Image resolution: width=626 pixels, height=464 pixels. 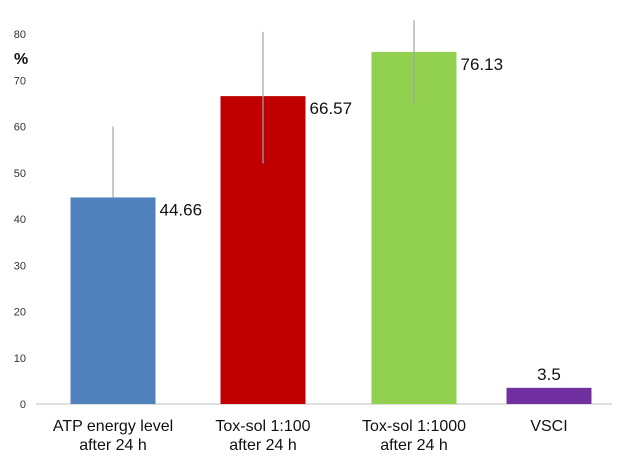 I want to click on x-tick-label: VSCI, so click(x=548, y=426).